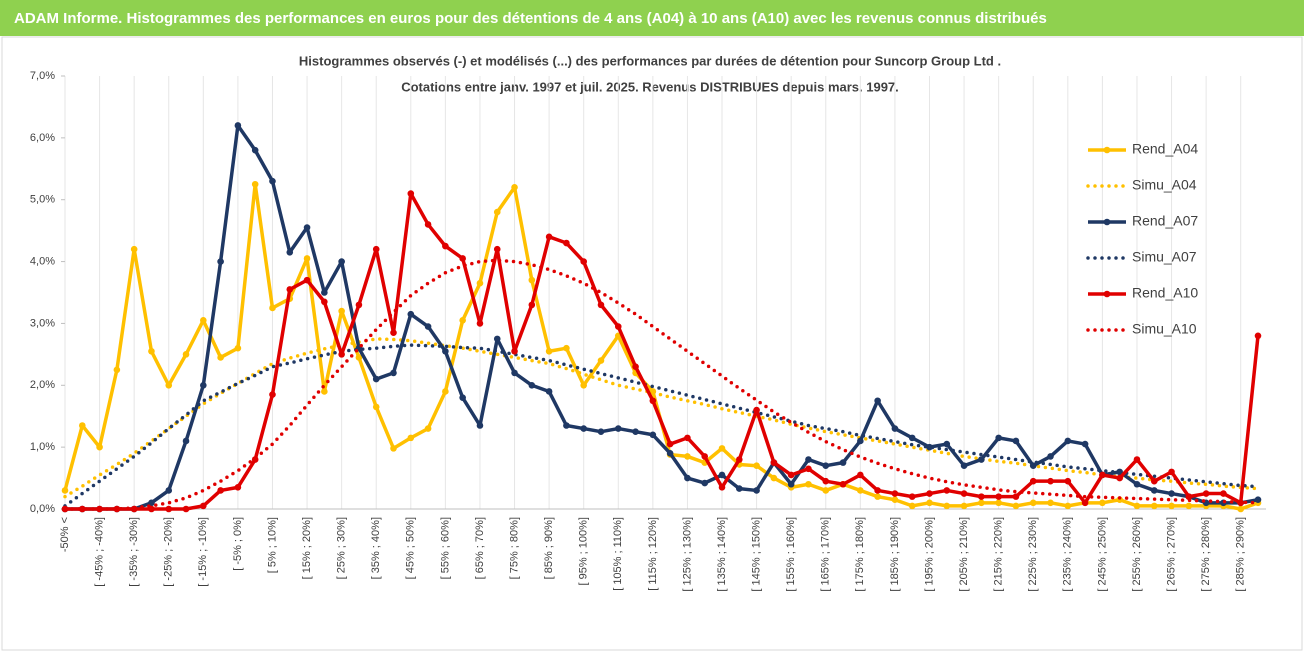 The width and height of the screenshot is (1304, 652). Describe the element at coordinates (860, 554) in the screenshot. I see `x-tick-label: [ 175% ; 180%]` at that location.